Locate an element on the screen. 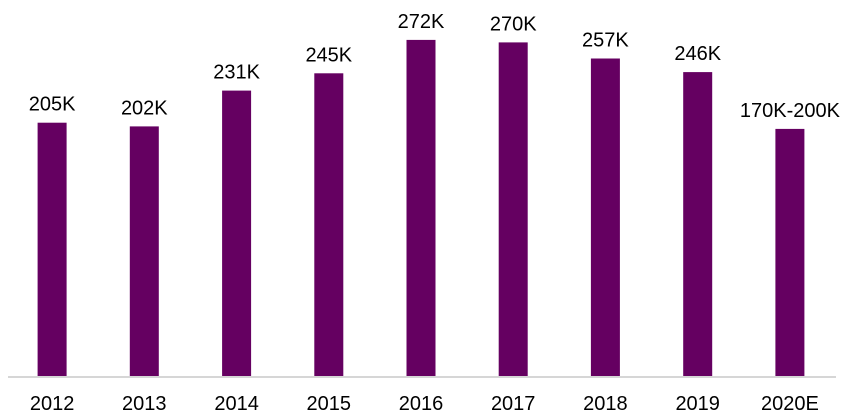 This screenshot has width=841, height=416. data-label-2012: 205K is located at coordinates (52, 105).